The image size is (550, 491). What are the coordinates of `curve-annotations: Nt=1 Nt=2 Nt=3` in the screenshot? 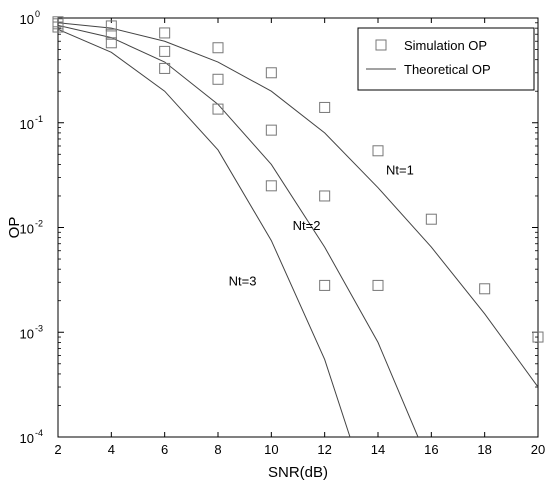 It's located at (321, 226).